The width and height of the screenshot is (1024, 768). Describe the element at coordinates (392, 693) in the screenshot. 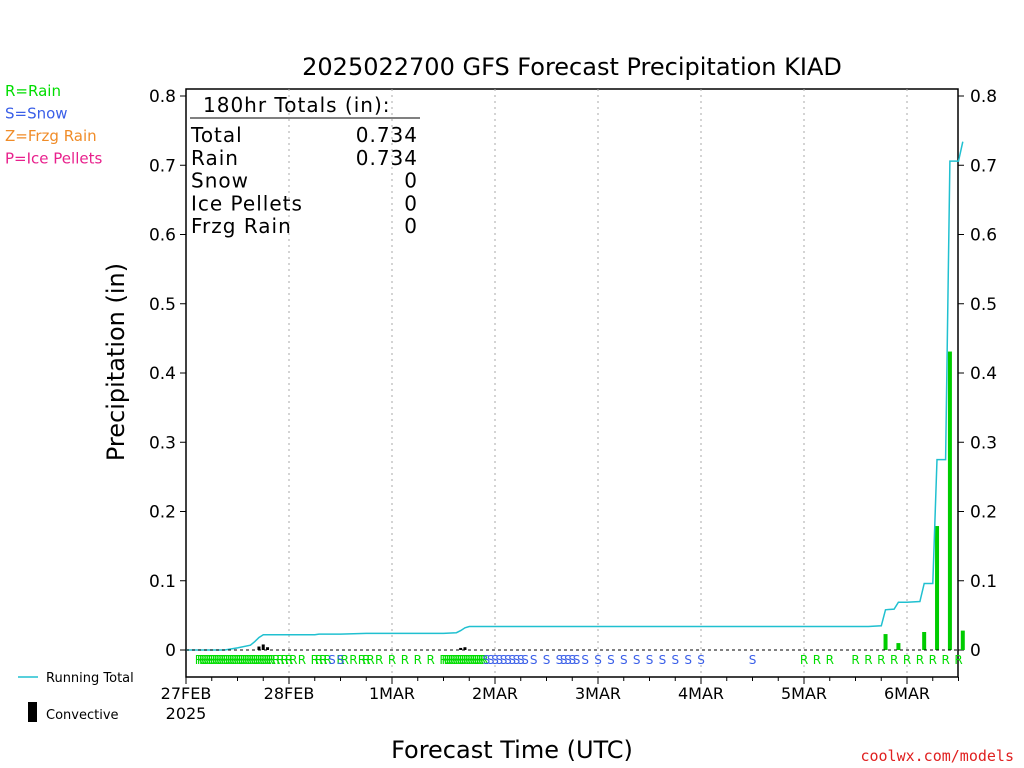

I see `x-tick-label: 1MAR` at that location.